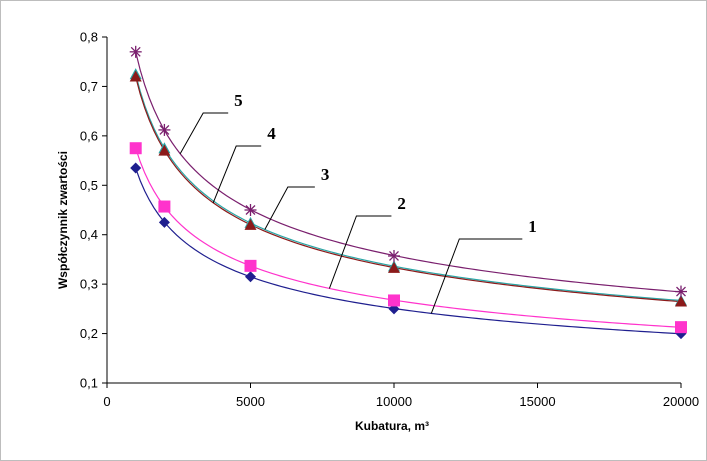 The height and width of the screenshot is (461, 707). Describe the element at coordinates (89, 86) in the screenshot. I see `y-tick-label: 0,7` at that location.